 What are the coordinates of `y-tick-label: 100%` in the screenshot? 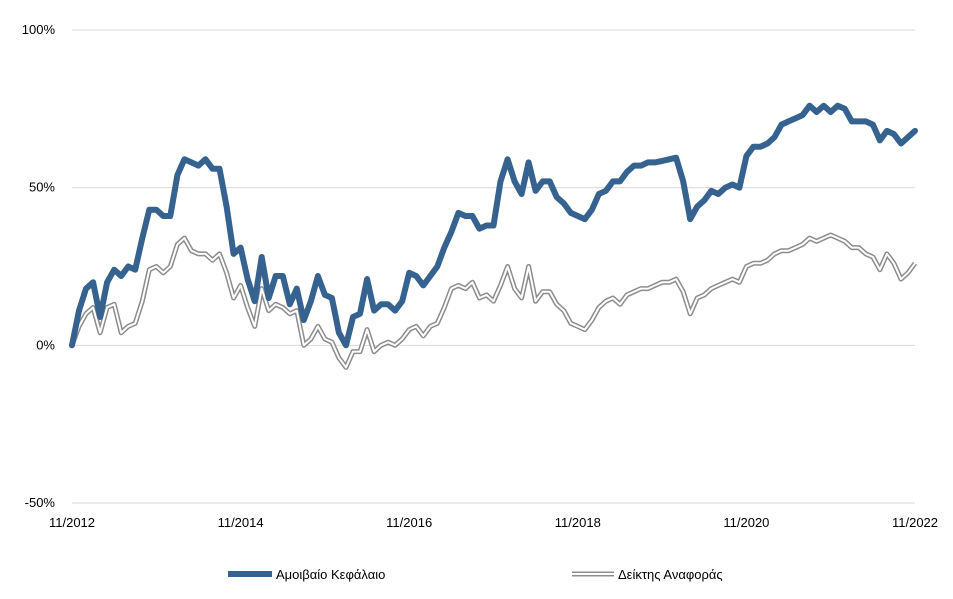 It's located at (39, 29).